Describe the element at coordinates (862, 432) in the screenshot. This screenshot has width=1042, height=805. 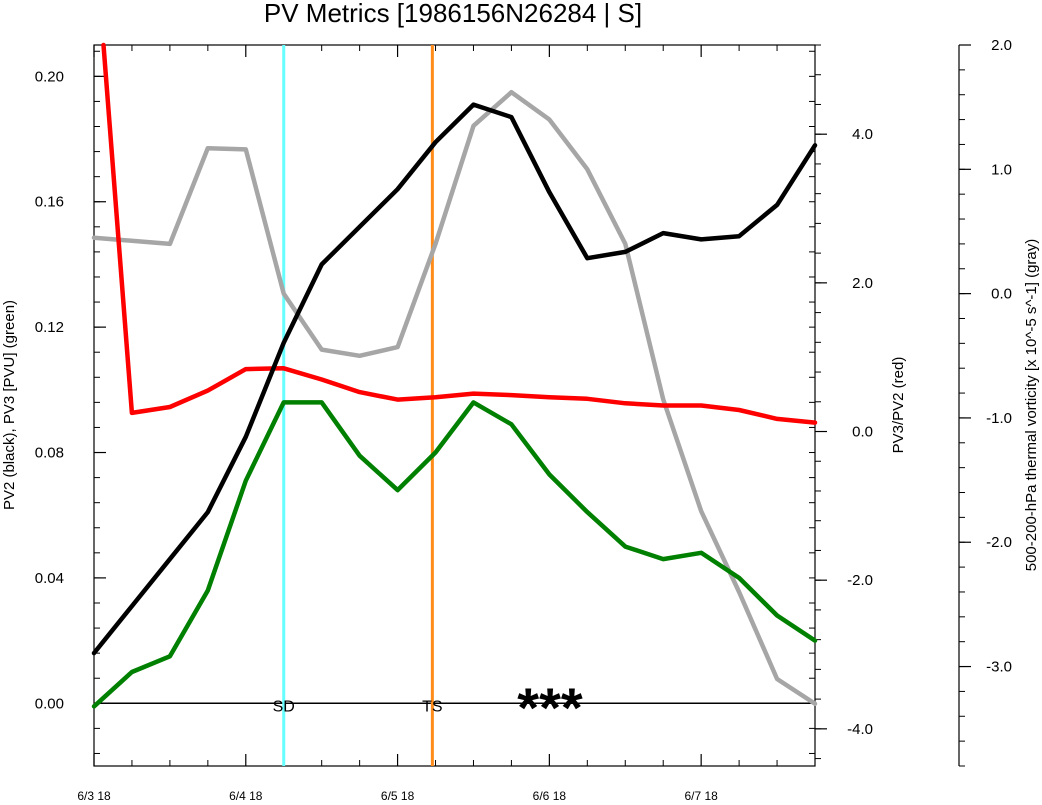
I see `ratio-tick-label: 0.0` at that location.